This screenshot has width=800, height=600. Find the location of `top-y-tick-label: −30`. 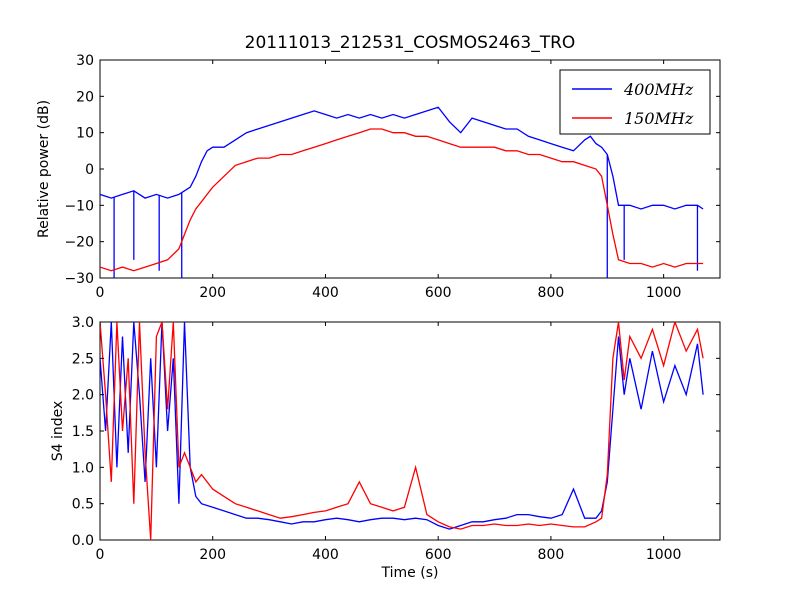

top-y-tick-label: −30 is located at coordinates (79, 279).